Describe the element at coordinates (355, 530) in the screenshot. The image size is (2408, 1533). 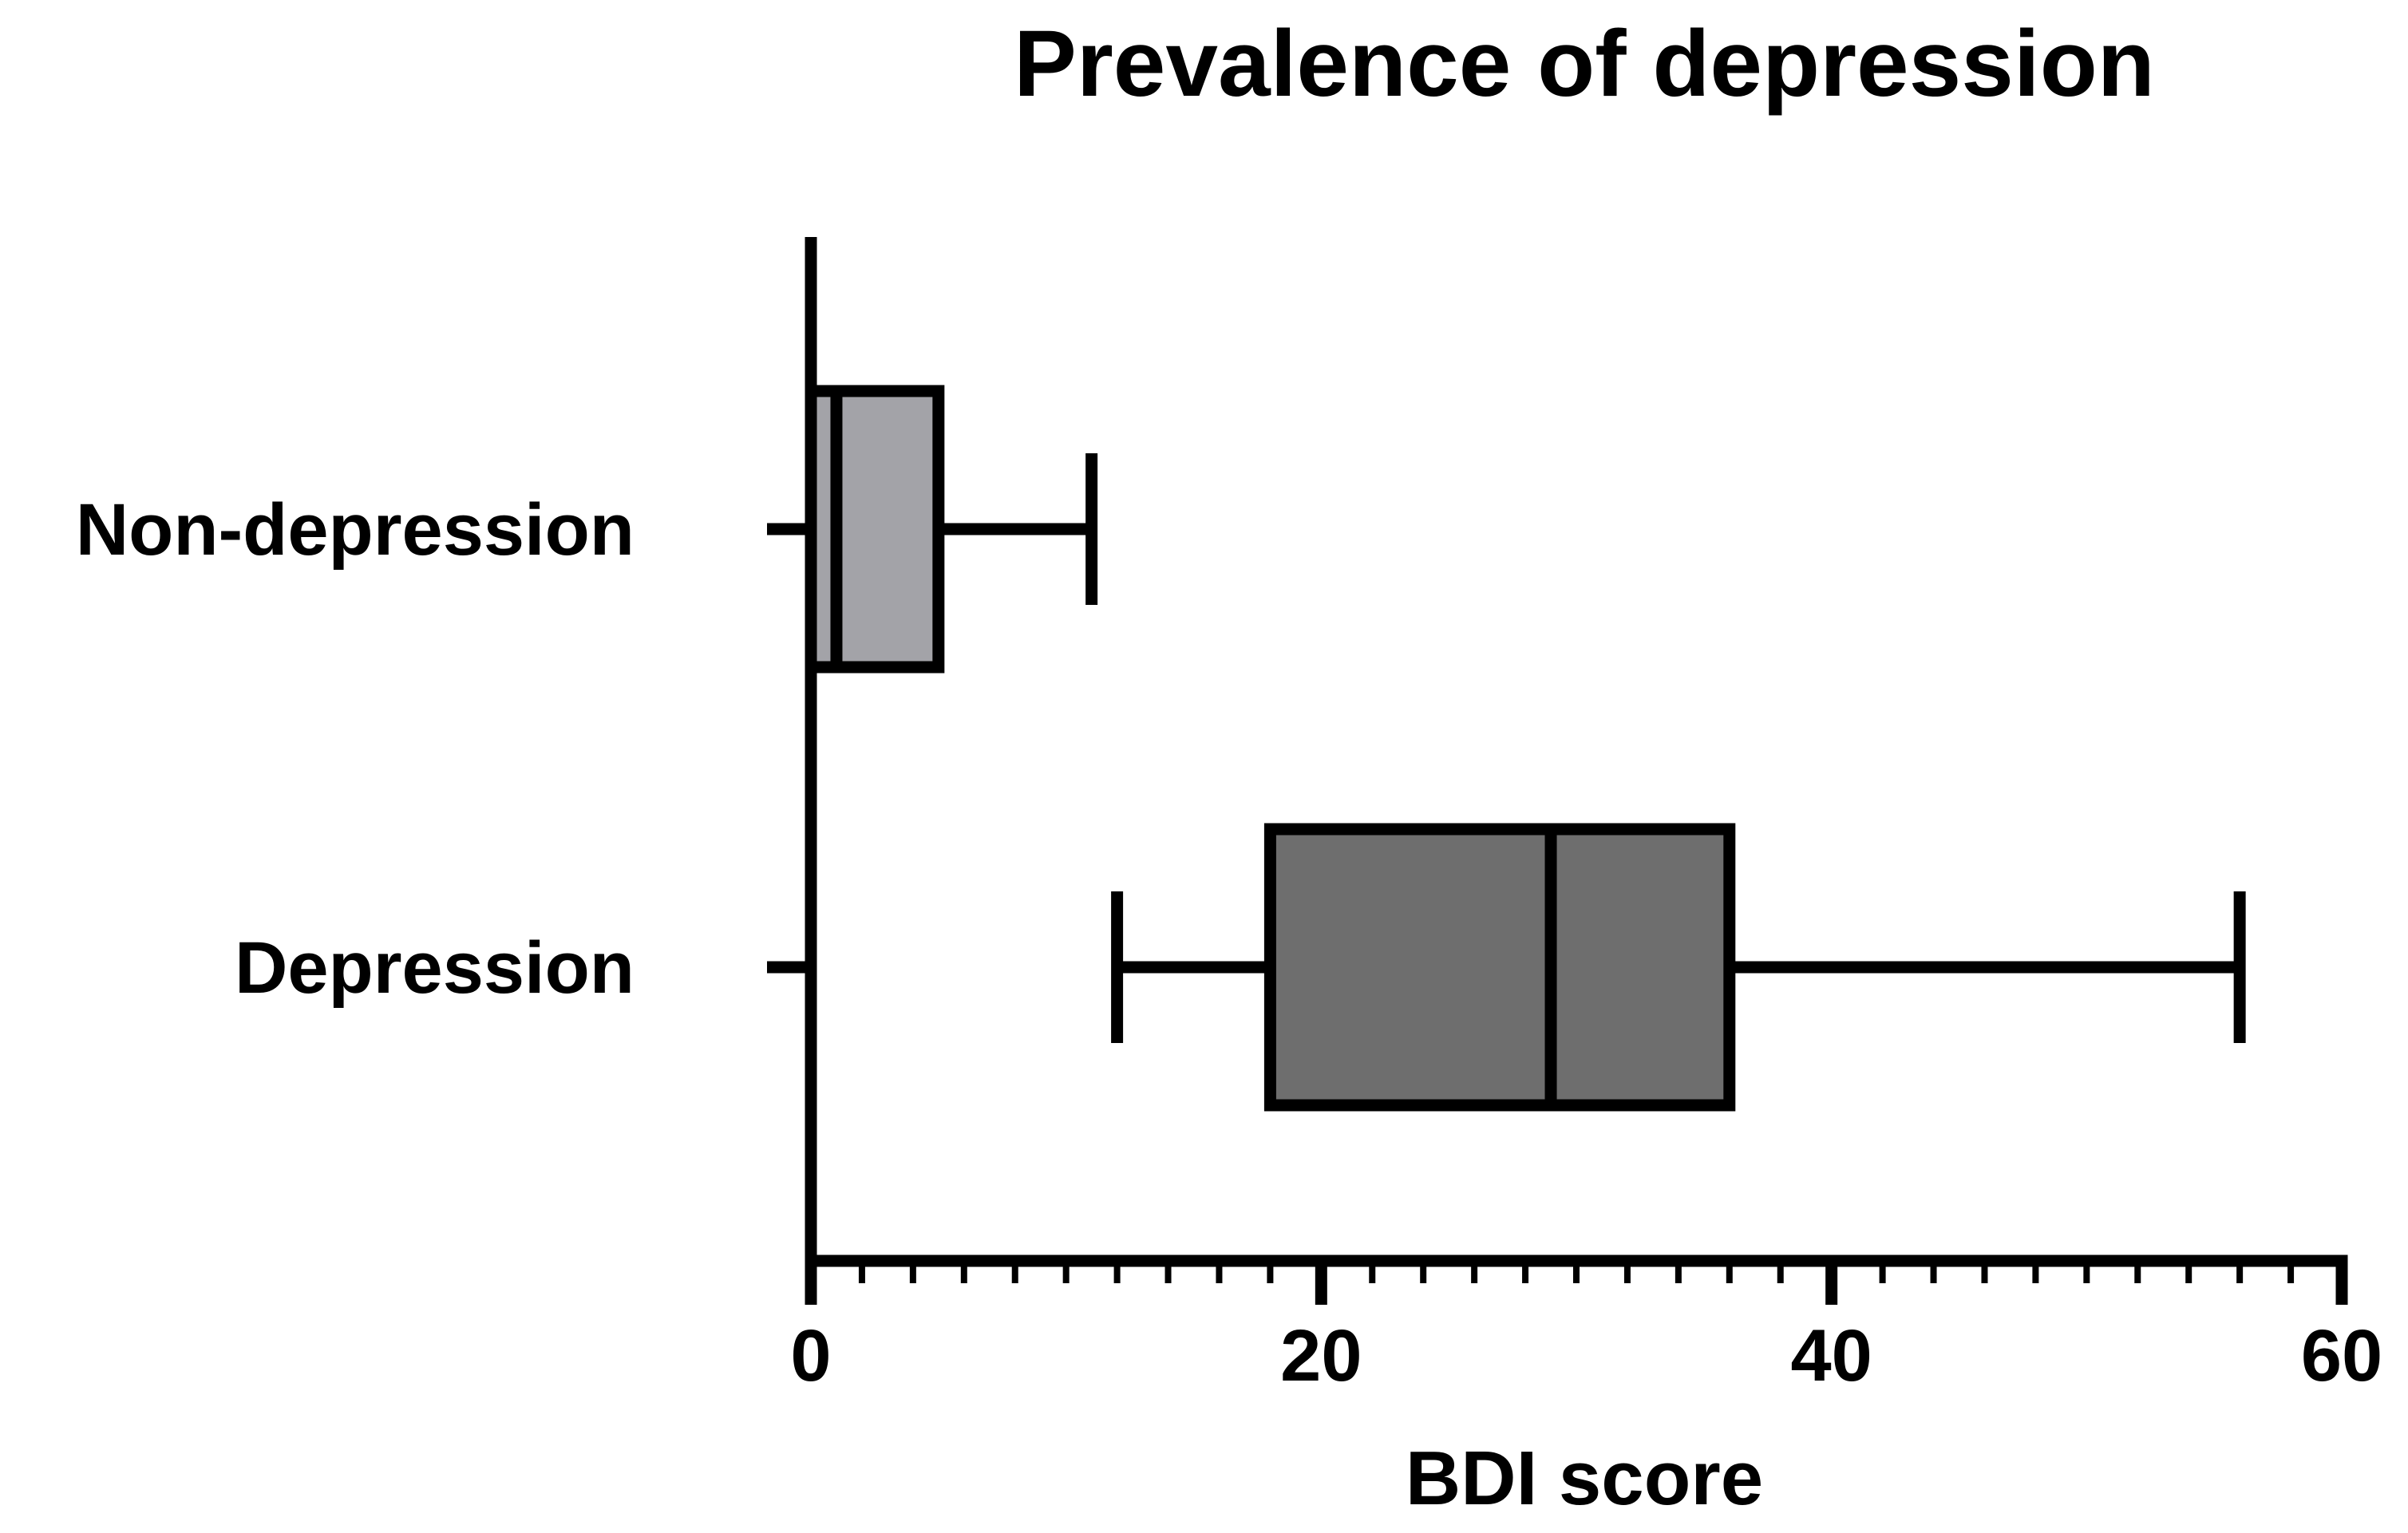
I see `category-label: Non-depression` at that location.